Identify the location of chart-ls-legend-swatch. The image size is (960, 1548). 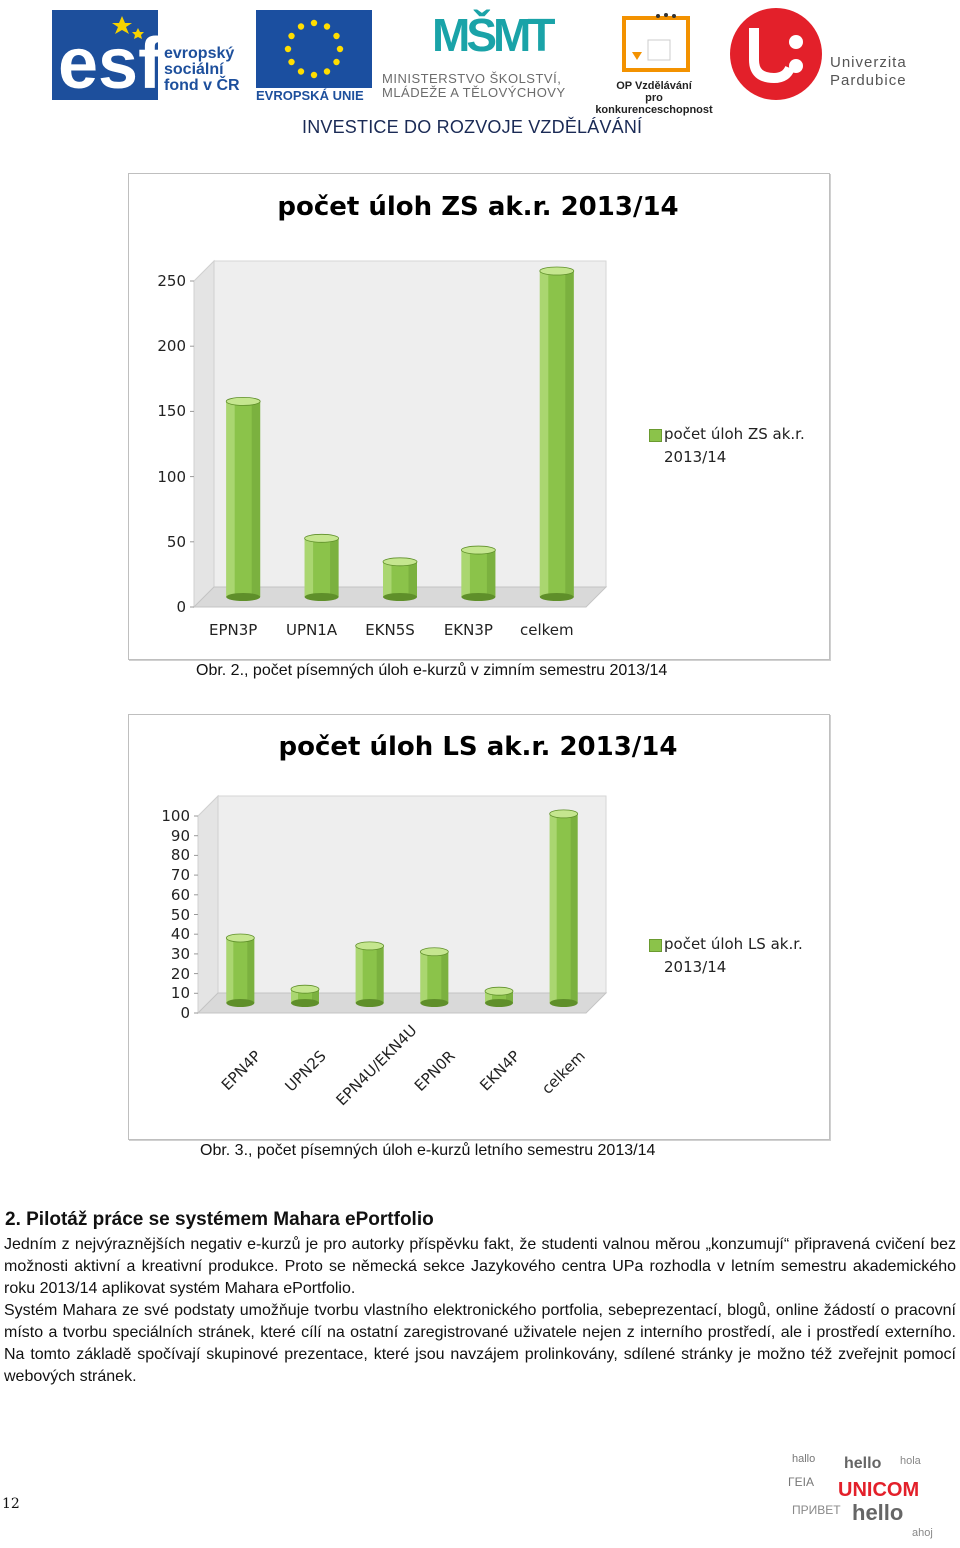
(655, 945).